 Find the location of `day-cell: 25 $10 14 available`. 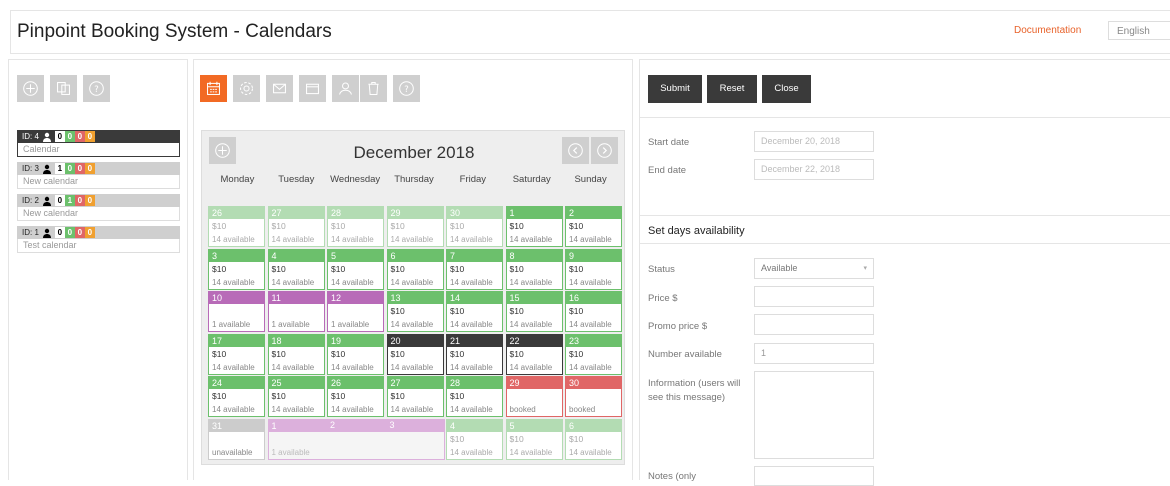

day-cell: 25 $10 14 available is located at coordinates (296, 396).